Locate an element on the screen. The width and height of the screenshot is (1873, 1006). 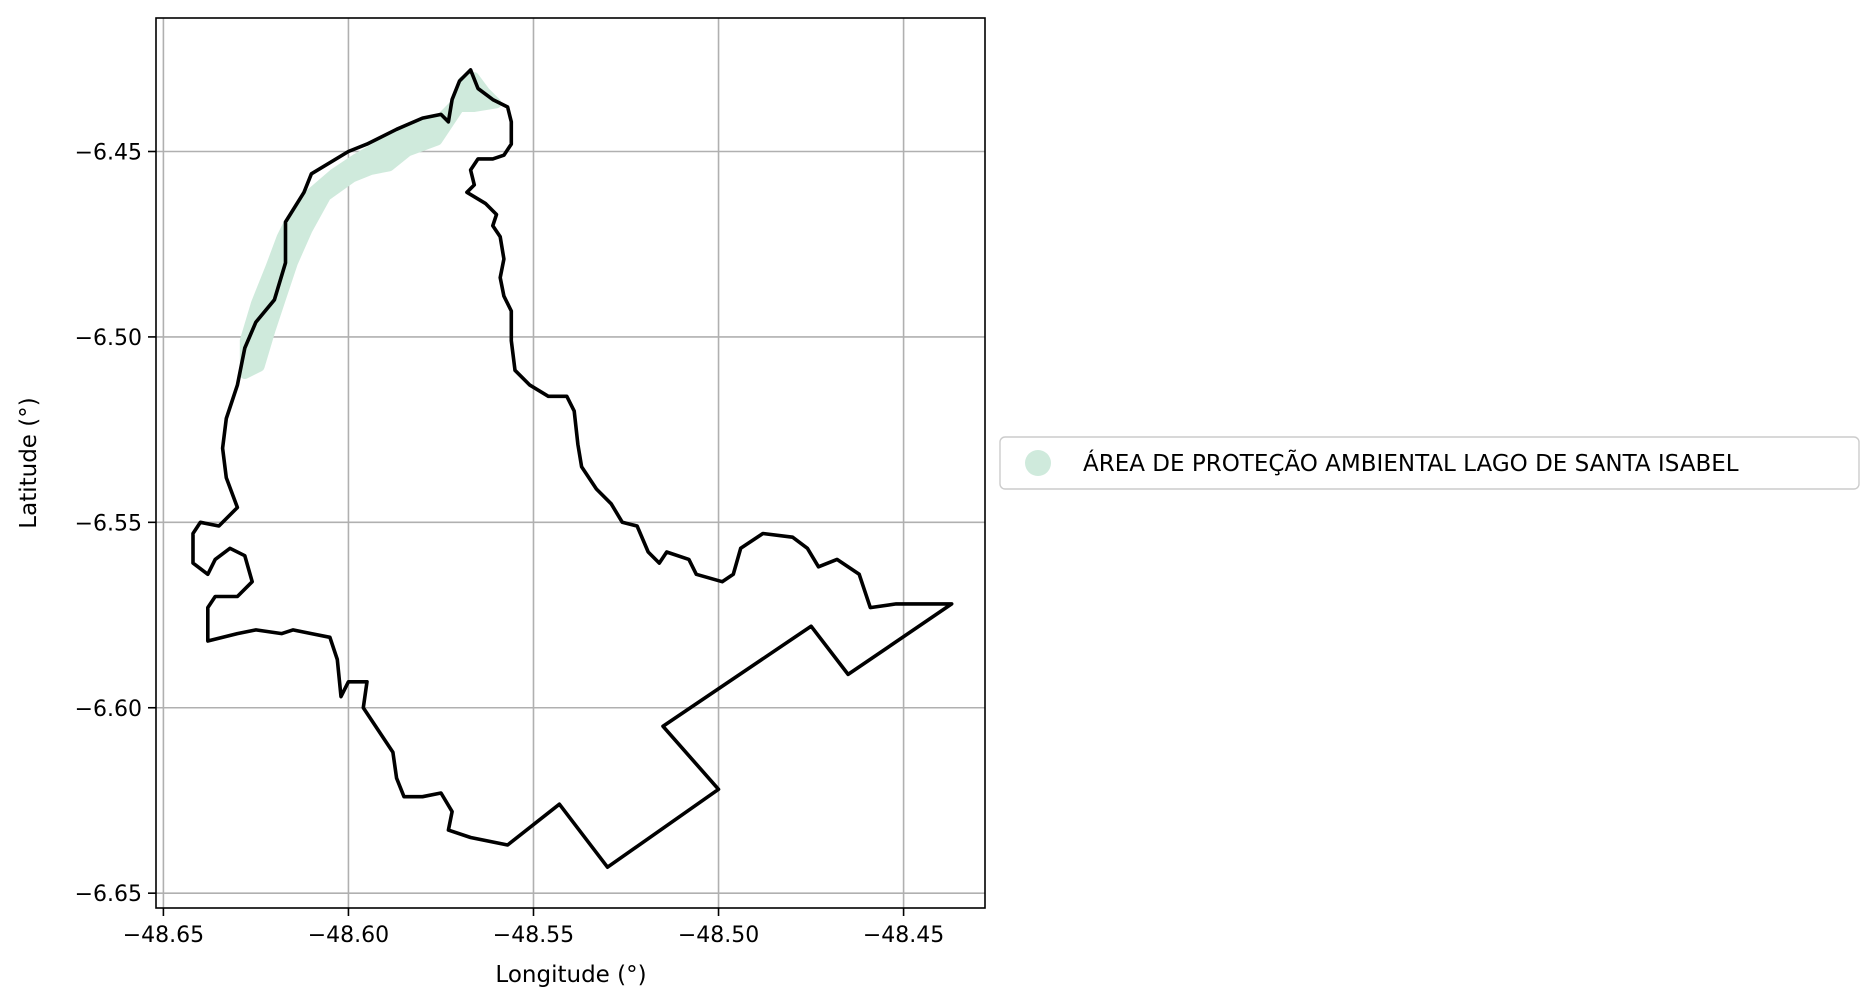
x-tick-label: −48.45 is located at coordinates (903, 935).